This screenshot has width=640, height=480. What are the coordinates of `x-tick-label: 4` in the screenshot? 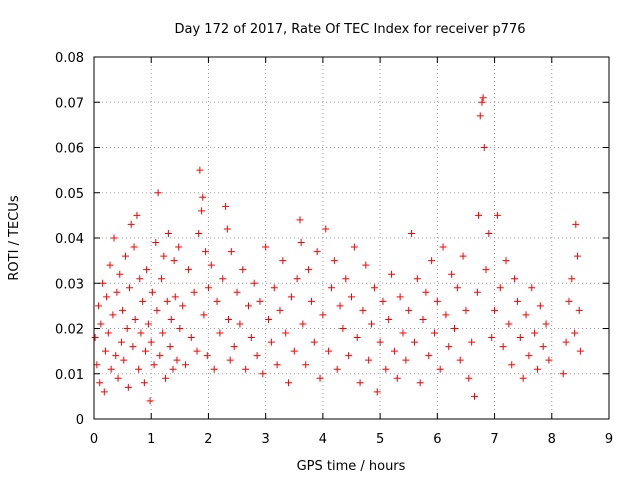 It's located at (323, 439).